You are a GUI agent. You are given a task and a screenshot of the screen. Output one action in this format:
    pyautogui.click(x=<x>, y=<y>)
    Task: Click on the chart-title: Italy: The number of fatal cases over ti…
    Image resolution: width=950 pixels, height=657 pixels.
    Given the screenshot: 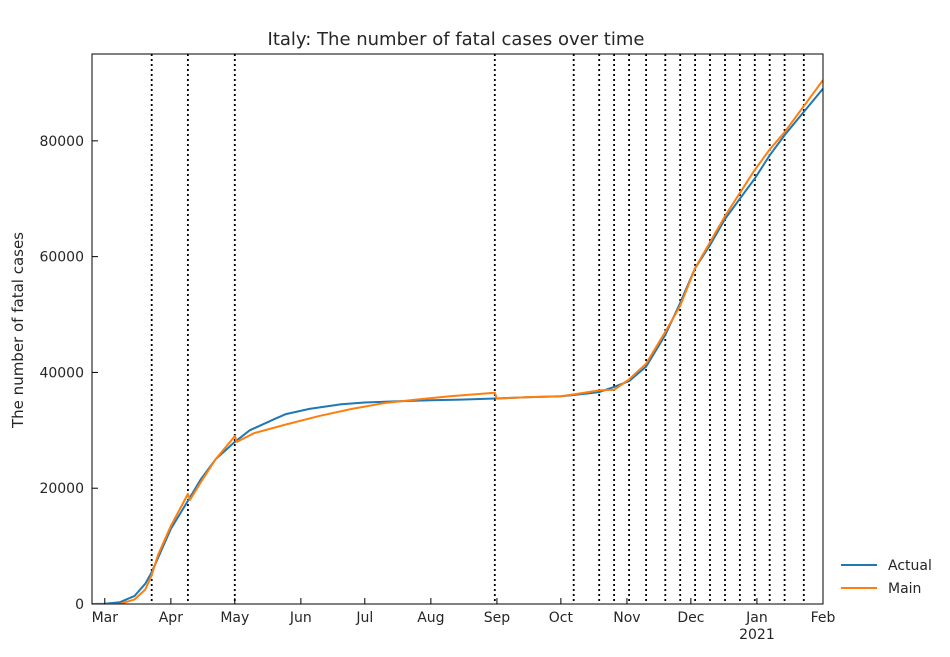 What is the action you would take?
    pyautogui.click(x=456, y=39)
    